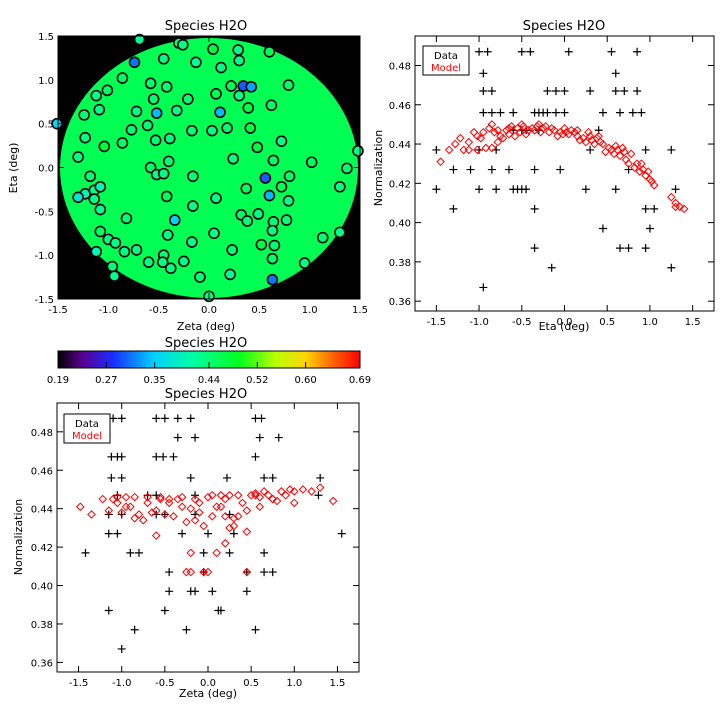 This screenshot has height=720, width=720. What do you see at coordinates (294, 683) in the screenshot?
I see `zeta-xtick-label: 1.0` at bounding box center [294, 683].